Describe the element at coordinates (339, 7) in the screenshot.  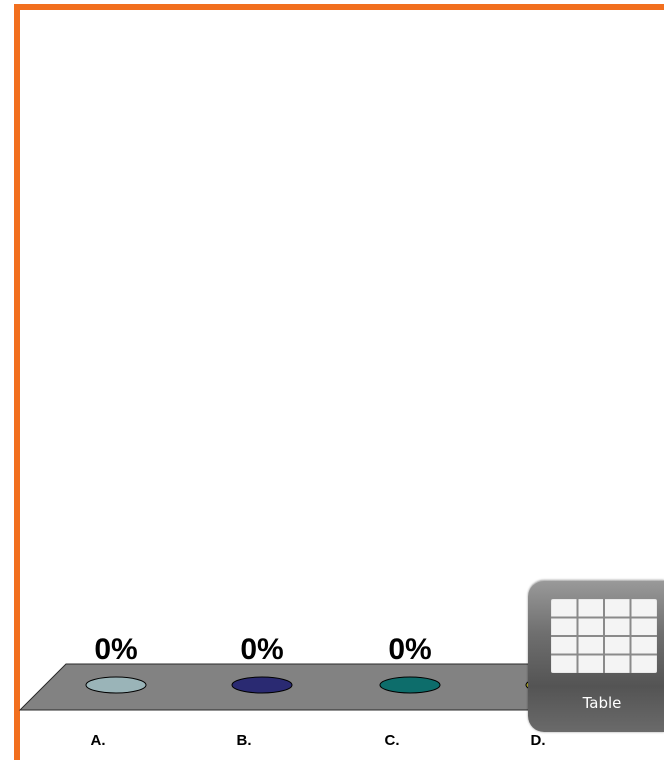
I see `slide-frame-top` at that location.